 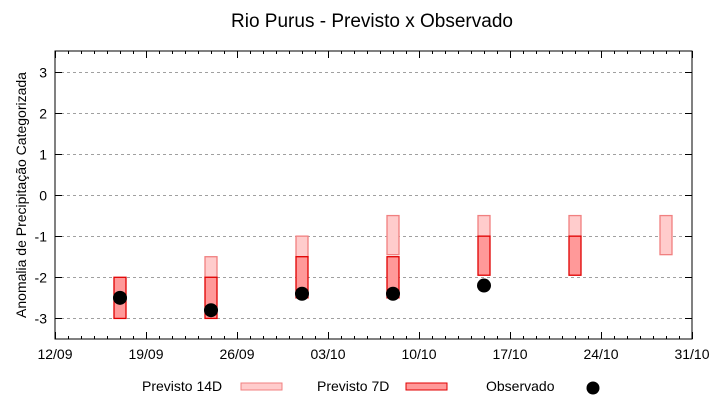 What do you see at coordinates (509, 354) in the screenshot?
I see `x-tick-label: 17/10` at bounding box center [509, 354].